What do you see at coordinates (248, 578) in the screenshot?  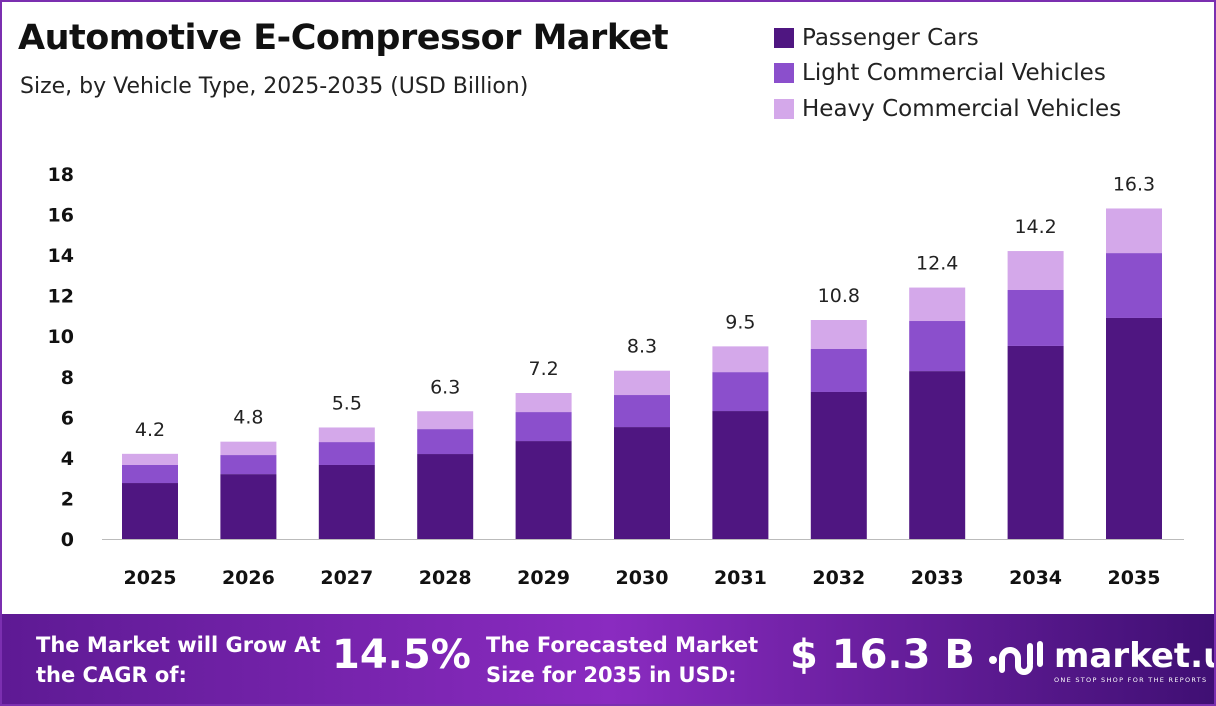 I see `x-tick-label: 2026` at bounding box center [248, 578].